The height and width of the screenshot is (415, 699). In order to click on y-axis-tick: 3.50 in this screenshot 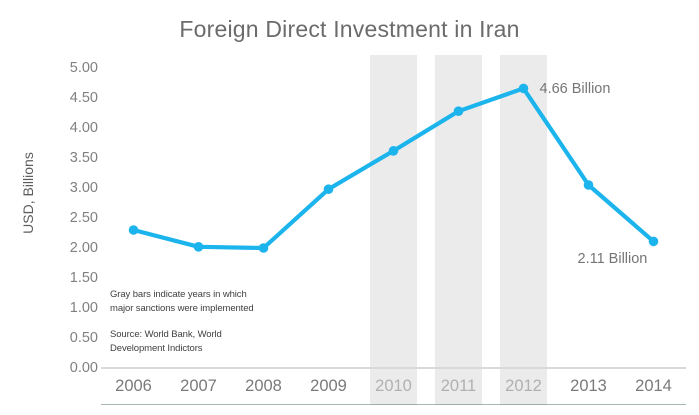, I will do `click(83, 158)`.